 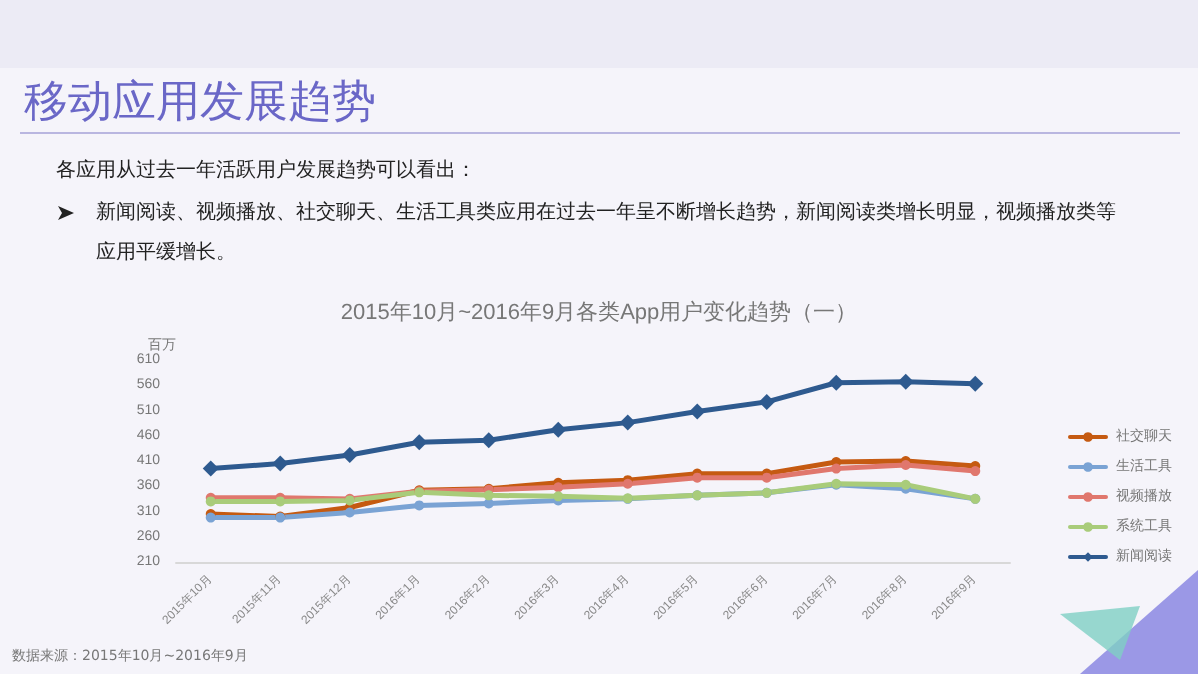 What do you see at coordinates (599, 312) in the screenshot?
I see `chart-subtitle: 2015年10月~2016年9月各类App用户变化趋势（一）` at bounding box center [599, 312].